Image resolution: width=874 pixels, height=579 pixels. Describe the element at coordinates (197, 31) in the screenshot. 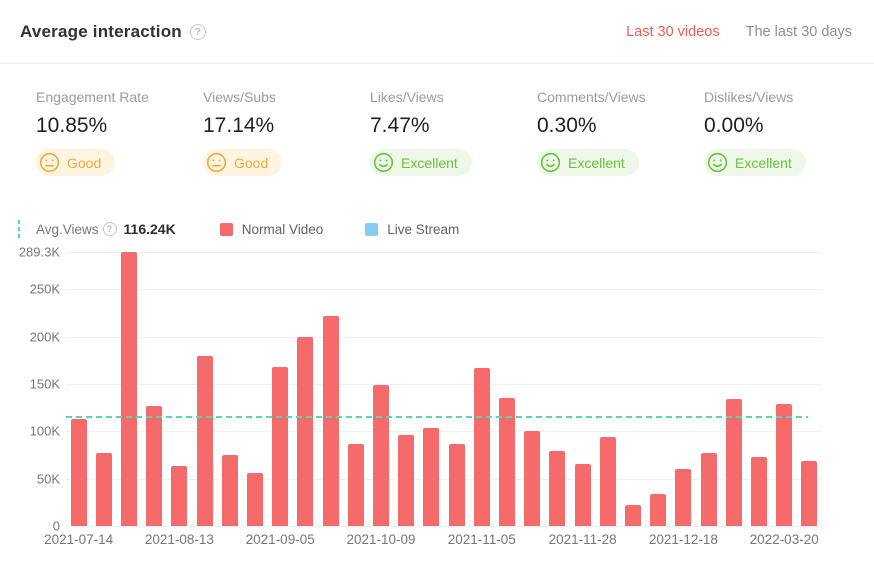

I see `title-help-icon: ?` at that location.